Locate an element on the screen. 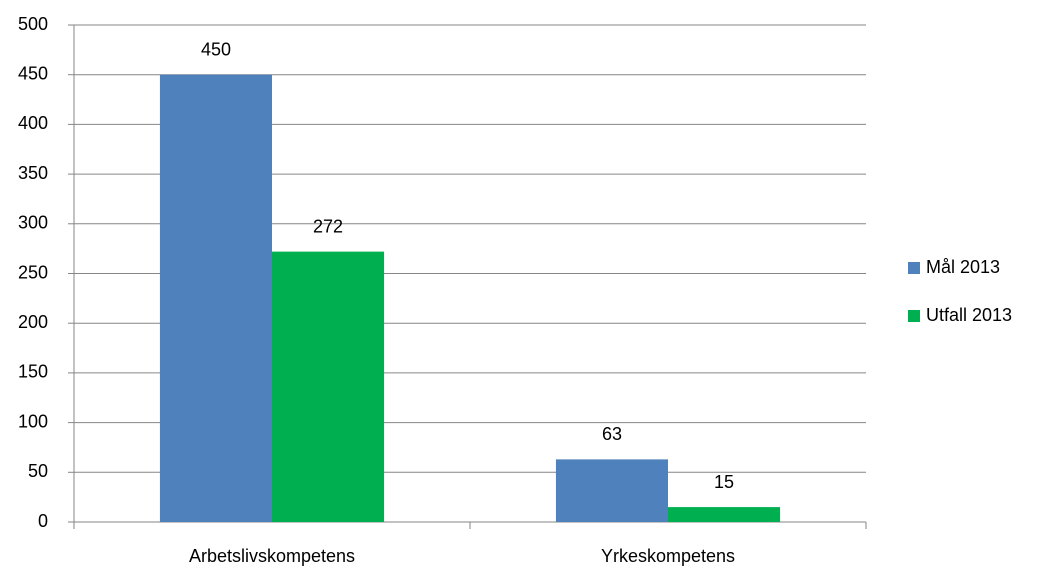  data-label: 63 is located at coordinates (612, 434).